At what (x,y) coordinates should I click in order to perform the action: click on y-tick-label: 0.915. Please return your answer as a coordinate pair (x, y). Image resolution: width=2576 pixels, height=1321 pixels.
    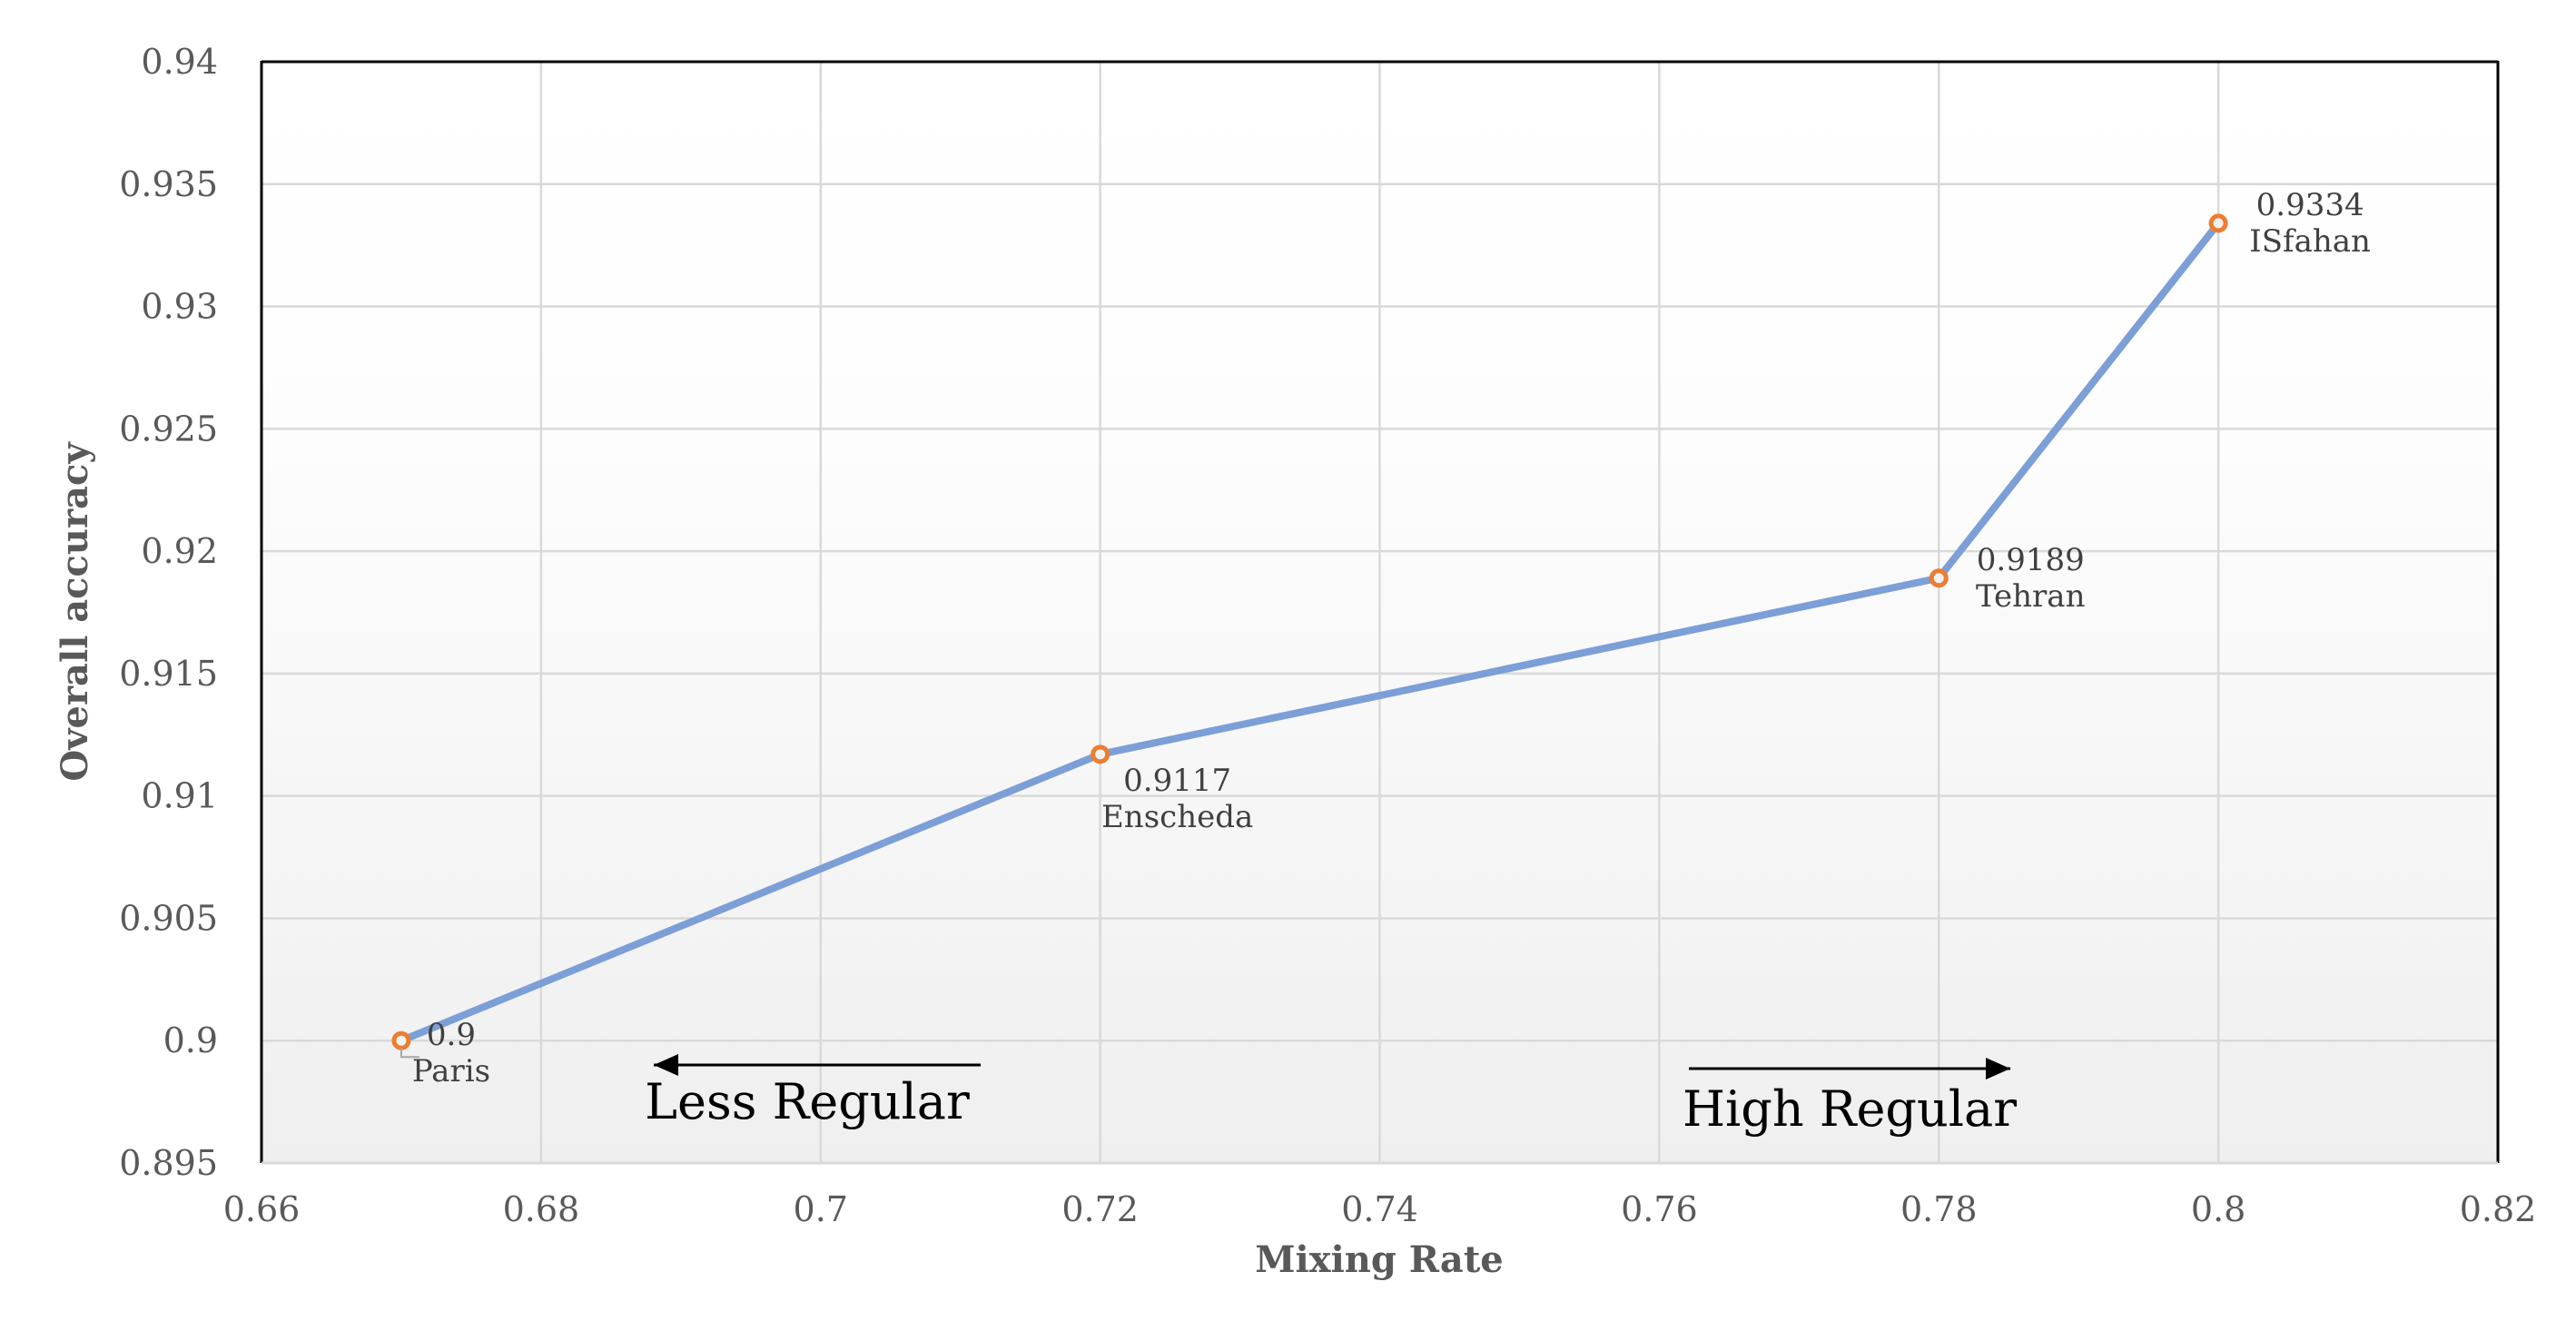
    Looking at the image, I should click on (168, 674).